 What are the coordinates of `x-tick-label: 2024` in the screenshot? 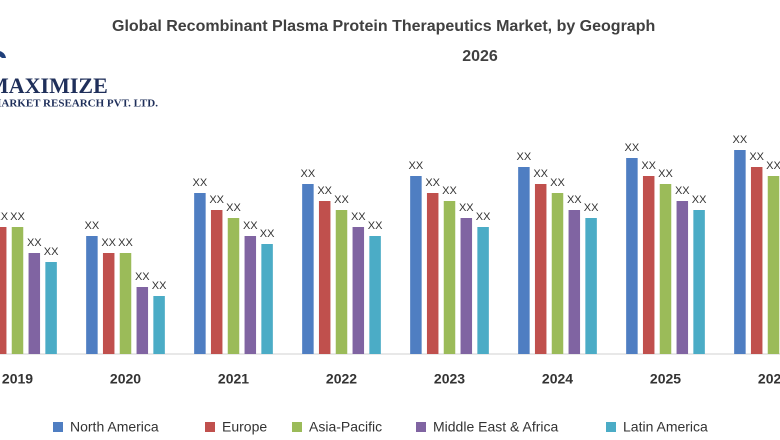 It's located at (557, 379).